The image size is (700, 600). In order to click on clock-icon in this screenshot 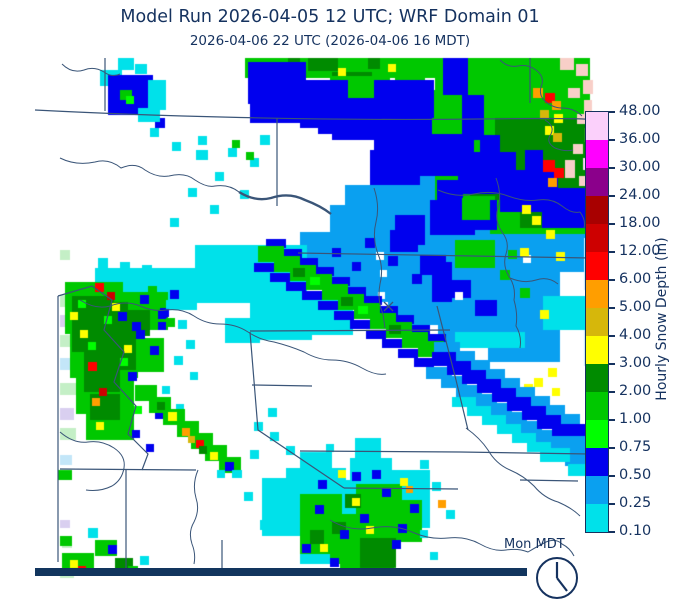, I will do `click(557, 578)`.